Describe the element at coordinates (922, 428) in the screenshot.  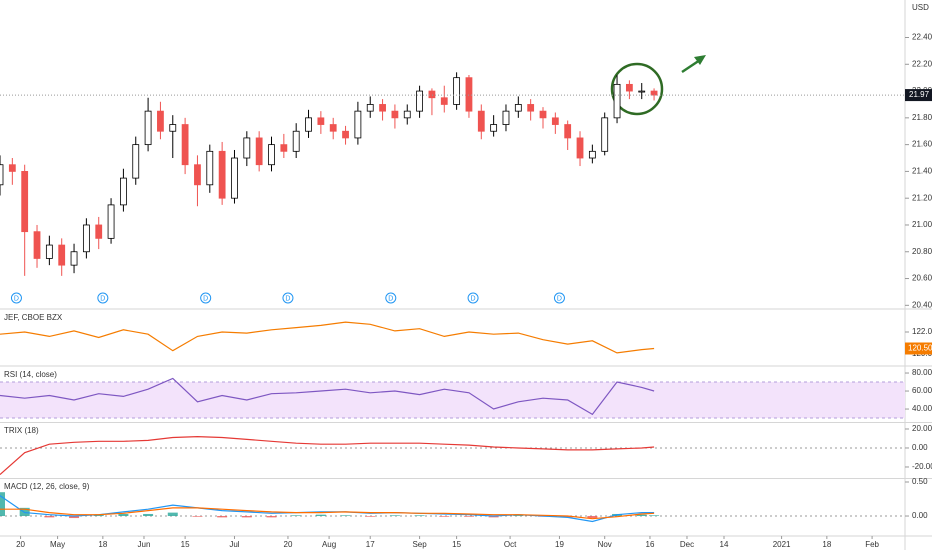
I see `y-tick-label: 20.00` at that location.